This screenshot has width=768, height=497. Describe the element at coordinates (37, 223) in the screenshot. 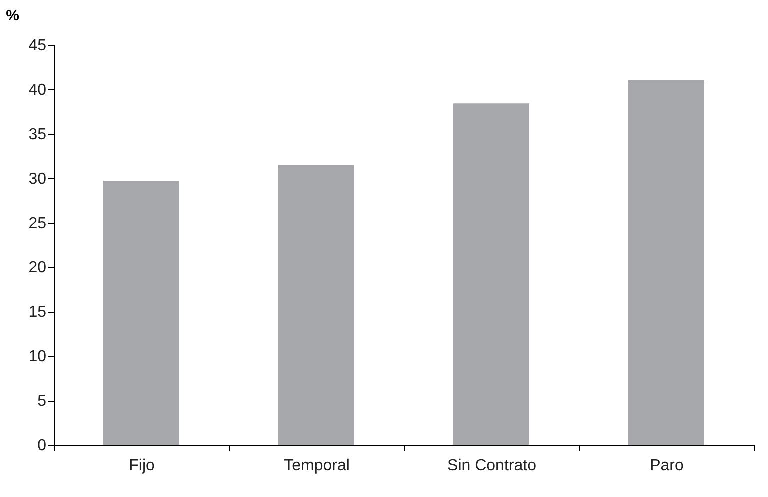

I see `y-tick-label: 25` at that location.